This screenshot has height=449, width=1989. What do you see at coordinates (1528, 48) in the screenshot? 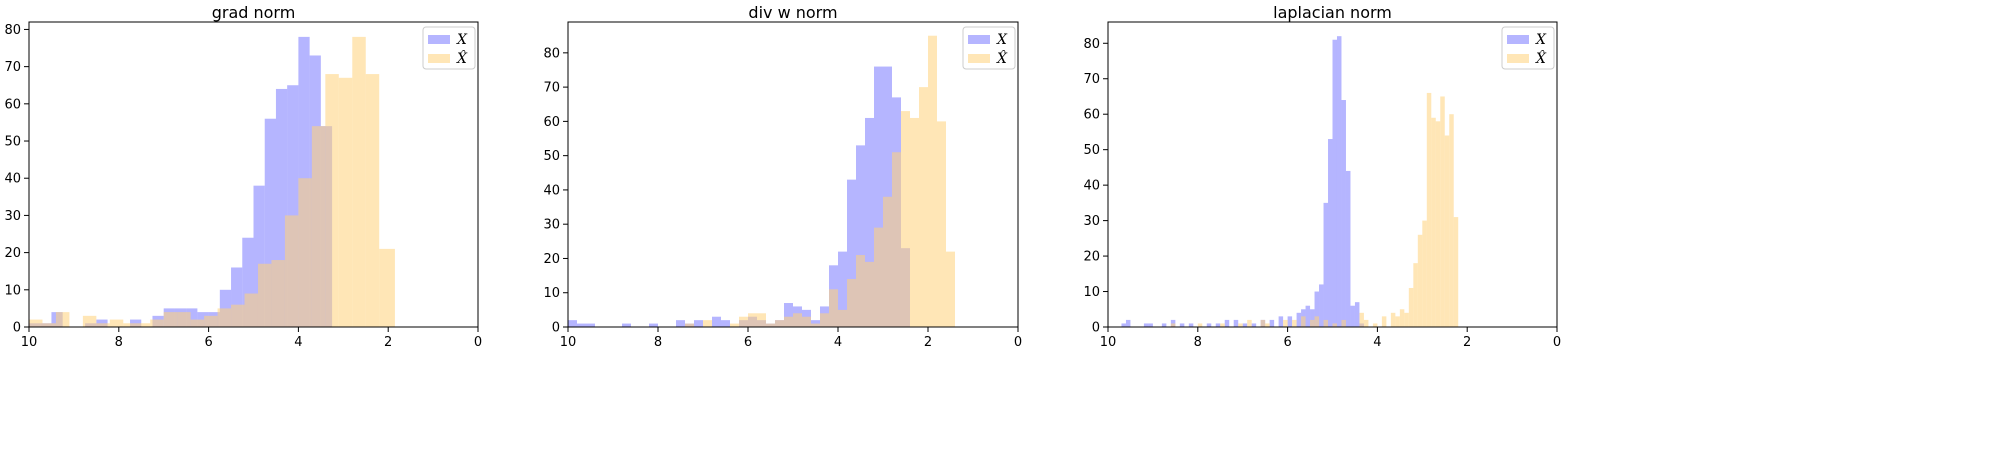
I see `legend: XX̂` at bounding box center [1528, 48].